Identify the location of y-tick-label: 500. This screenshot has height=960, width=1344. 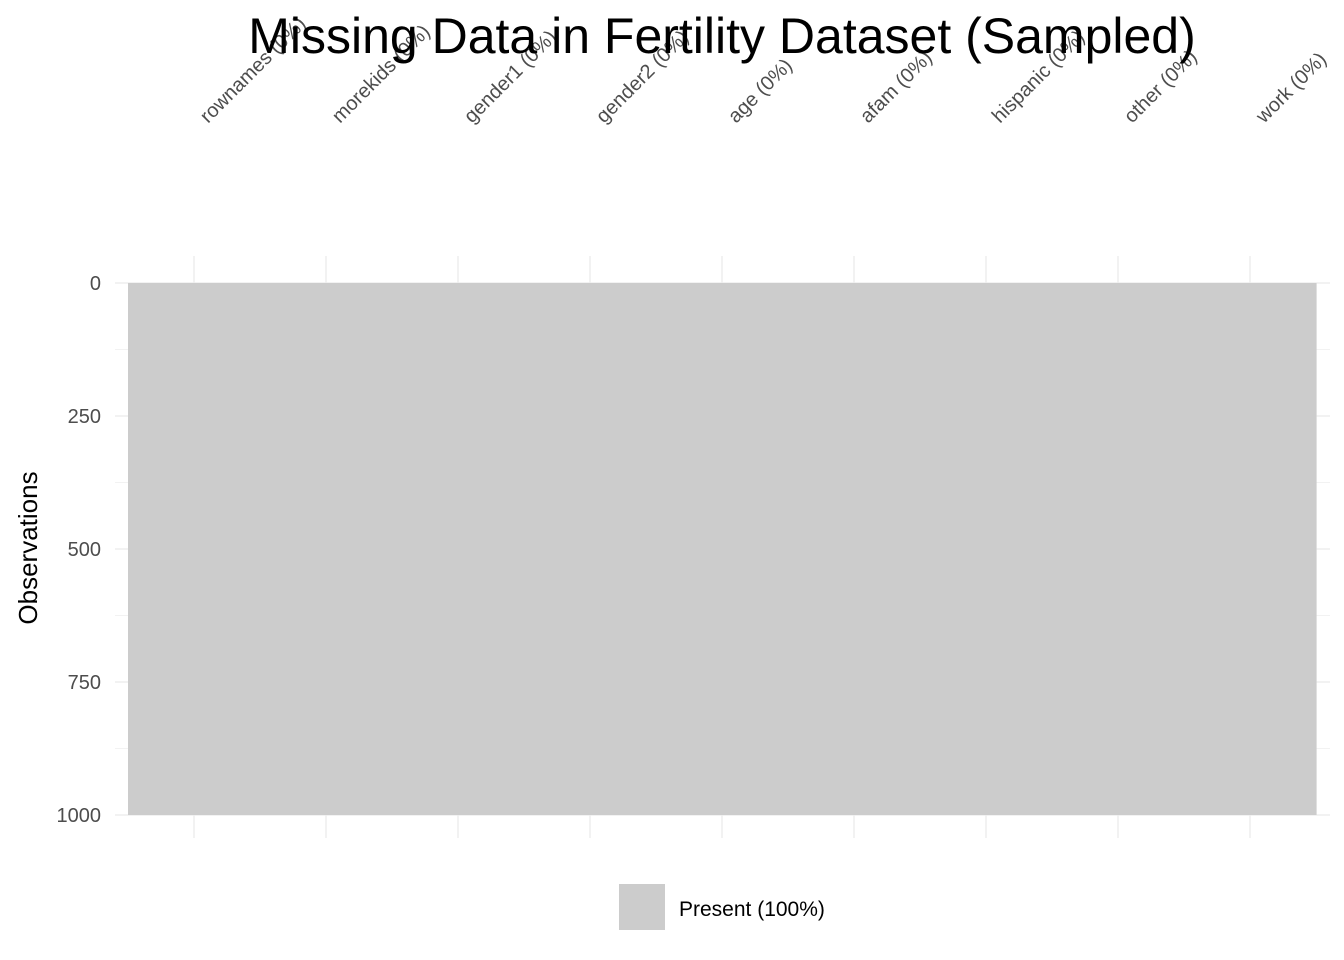
(84, 550).